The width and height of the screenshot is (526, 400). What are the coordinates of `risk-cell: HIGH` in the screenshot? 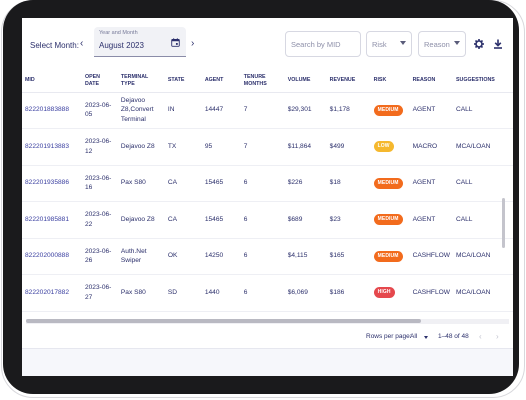 It's located at (390, 293).